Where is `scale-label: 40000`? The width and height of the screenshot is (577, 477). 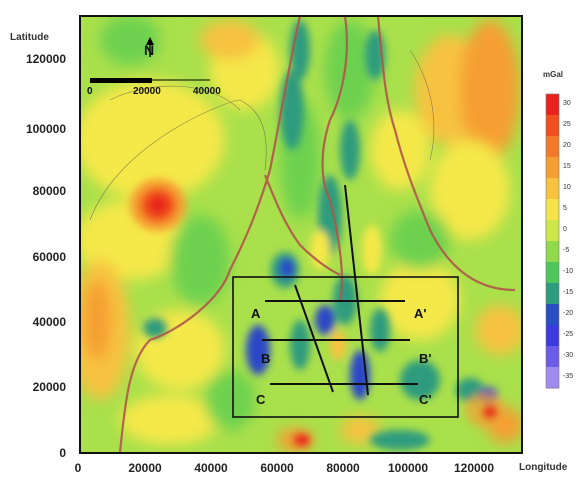 scale-label: 40000 is located at coordinates (207, 91).